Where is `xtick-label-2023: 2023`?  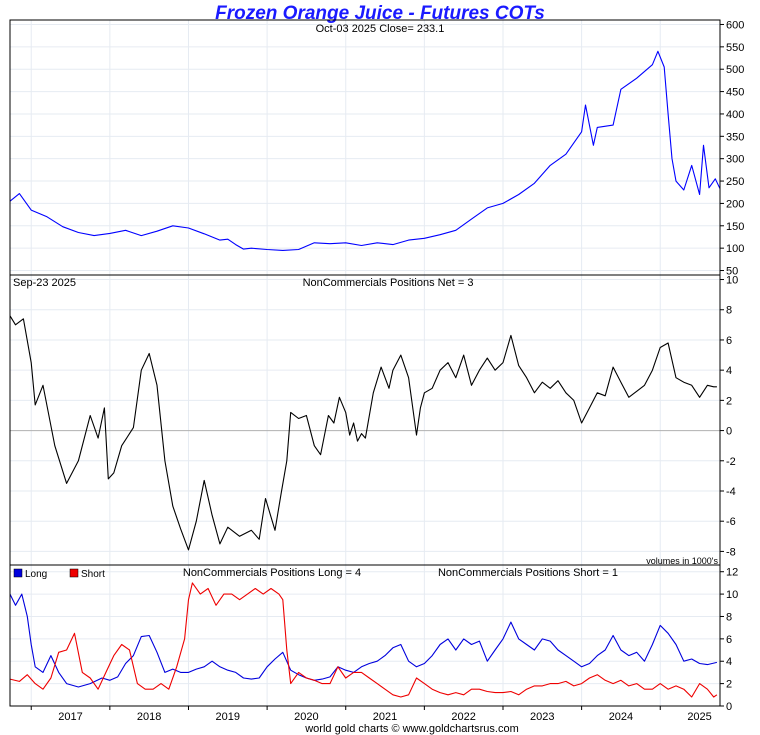
xtick-label-2023: 2023 is located at coordinates (542, 717).